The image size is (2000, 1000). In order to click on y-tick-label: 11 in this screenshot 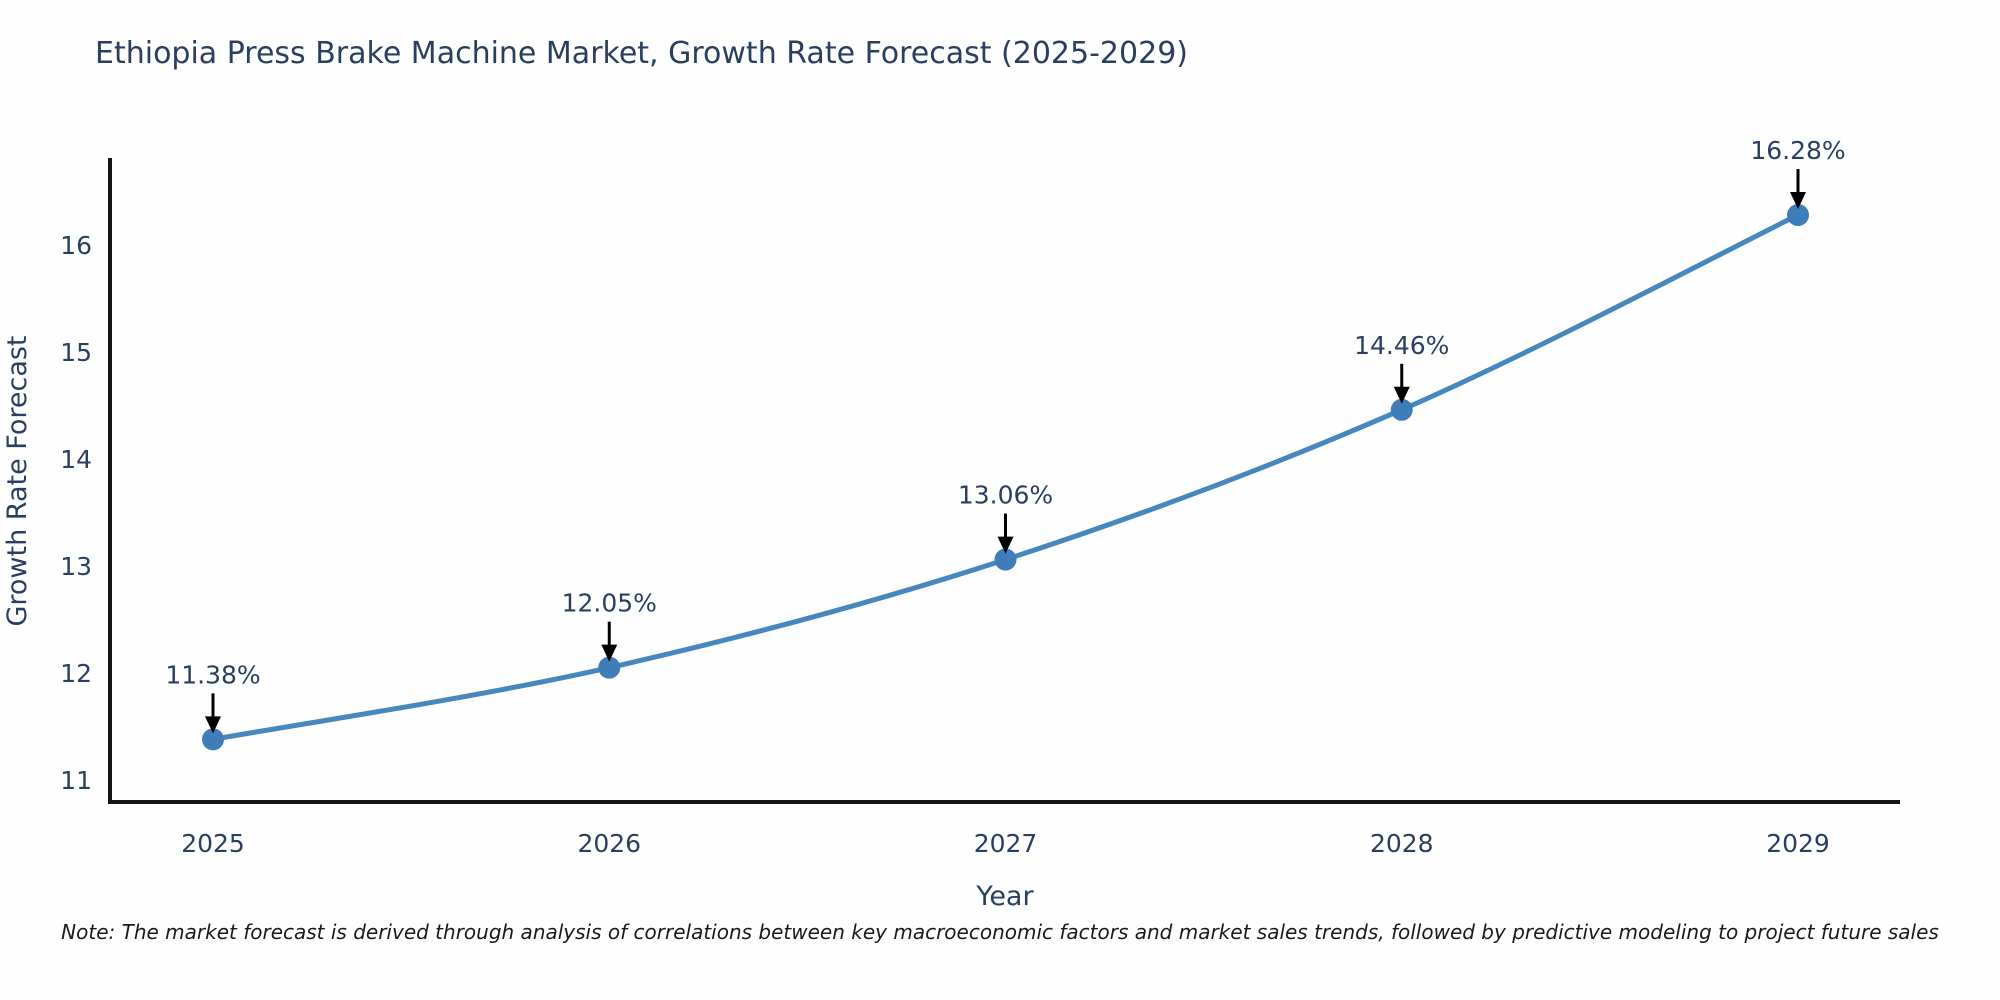, I will do `click(76, 780)`.